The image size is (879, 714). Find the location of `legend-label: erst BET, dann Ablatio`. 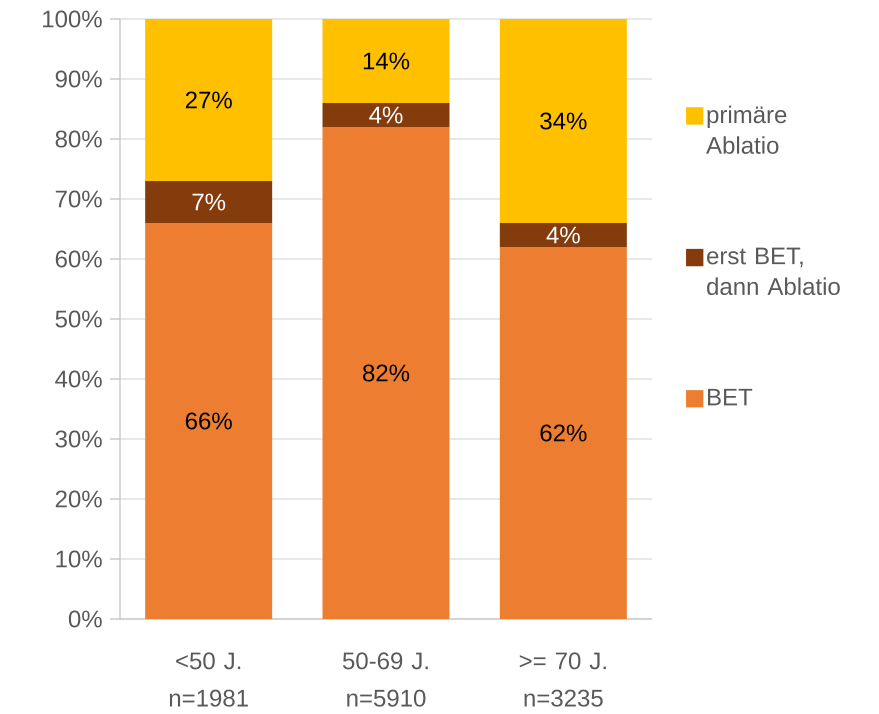

legend-label: erst BET, dann Ablatio is located at coordinates (773, 272).